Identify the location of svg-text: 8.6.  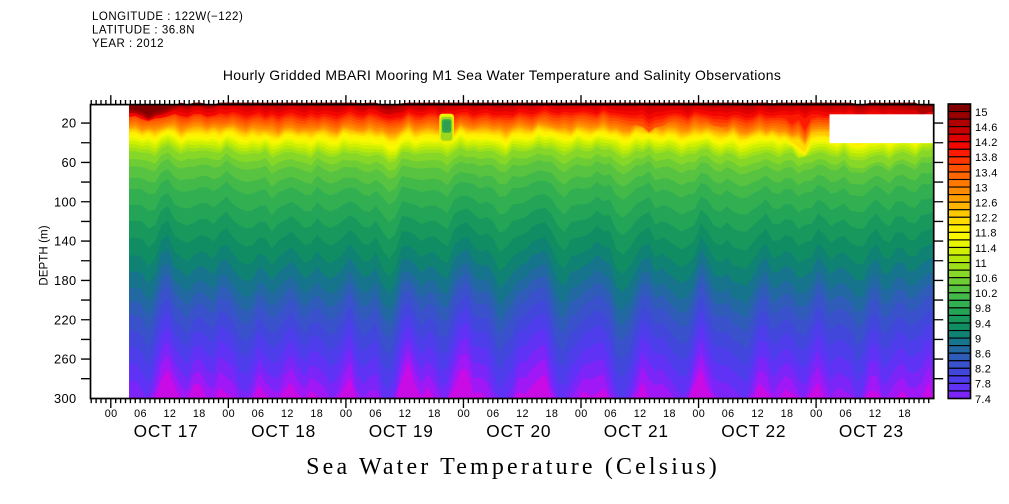
(983, 354).